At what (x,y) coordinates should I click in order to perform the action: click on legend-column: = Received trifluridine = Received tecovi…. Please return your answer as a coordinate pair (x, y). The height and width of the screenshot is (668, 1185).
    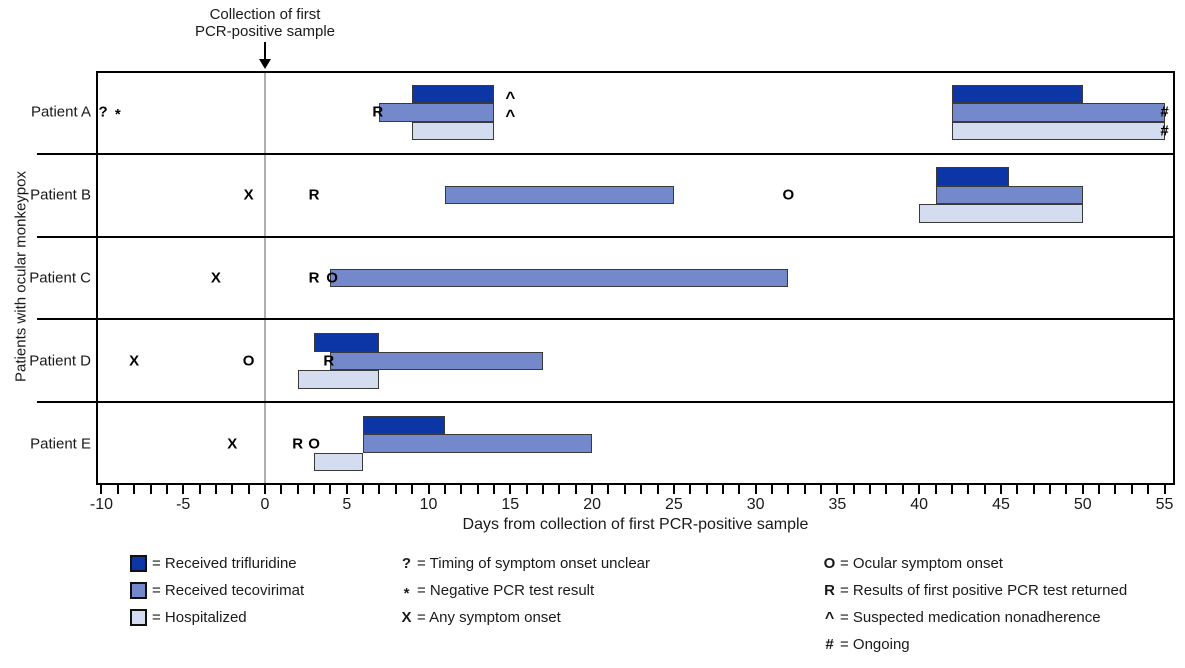
    Looking at the image, I should click on (217, 592).